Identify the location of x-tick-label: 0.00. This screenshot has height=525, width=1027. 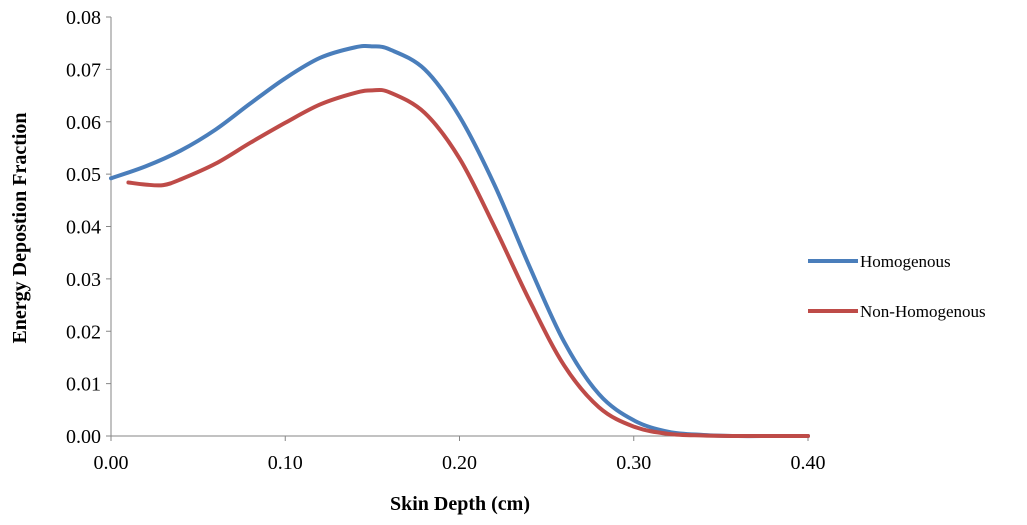
(111, 463).